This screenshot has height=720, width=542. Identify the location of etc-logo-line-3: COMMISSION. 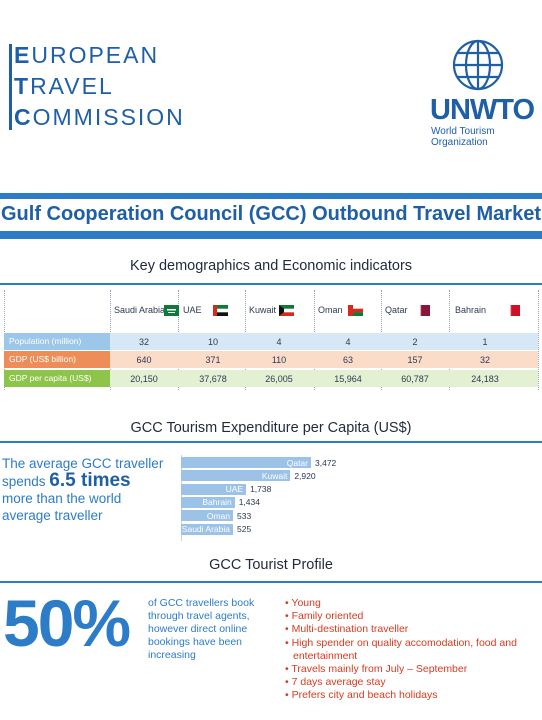
(99, 117).